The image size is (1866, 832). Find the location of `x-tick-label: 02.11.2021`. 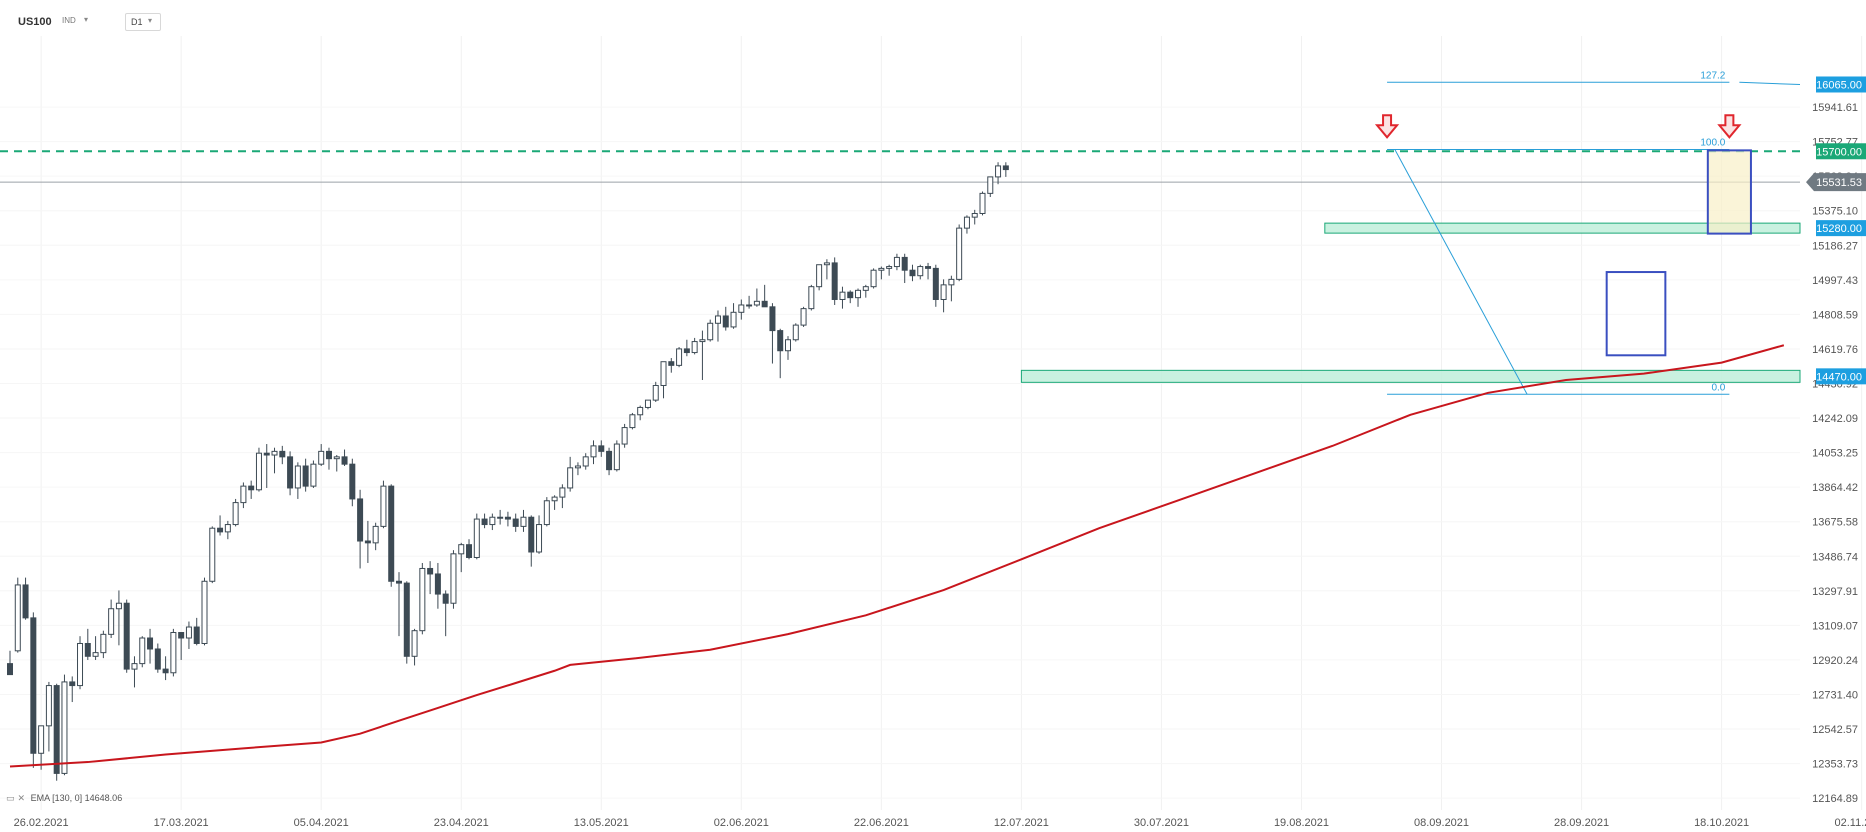

x-tick-label: 02.11.2021 is located at coordinates (1850, 823).